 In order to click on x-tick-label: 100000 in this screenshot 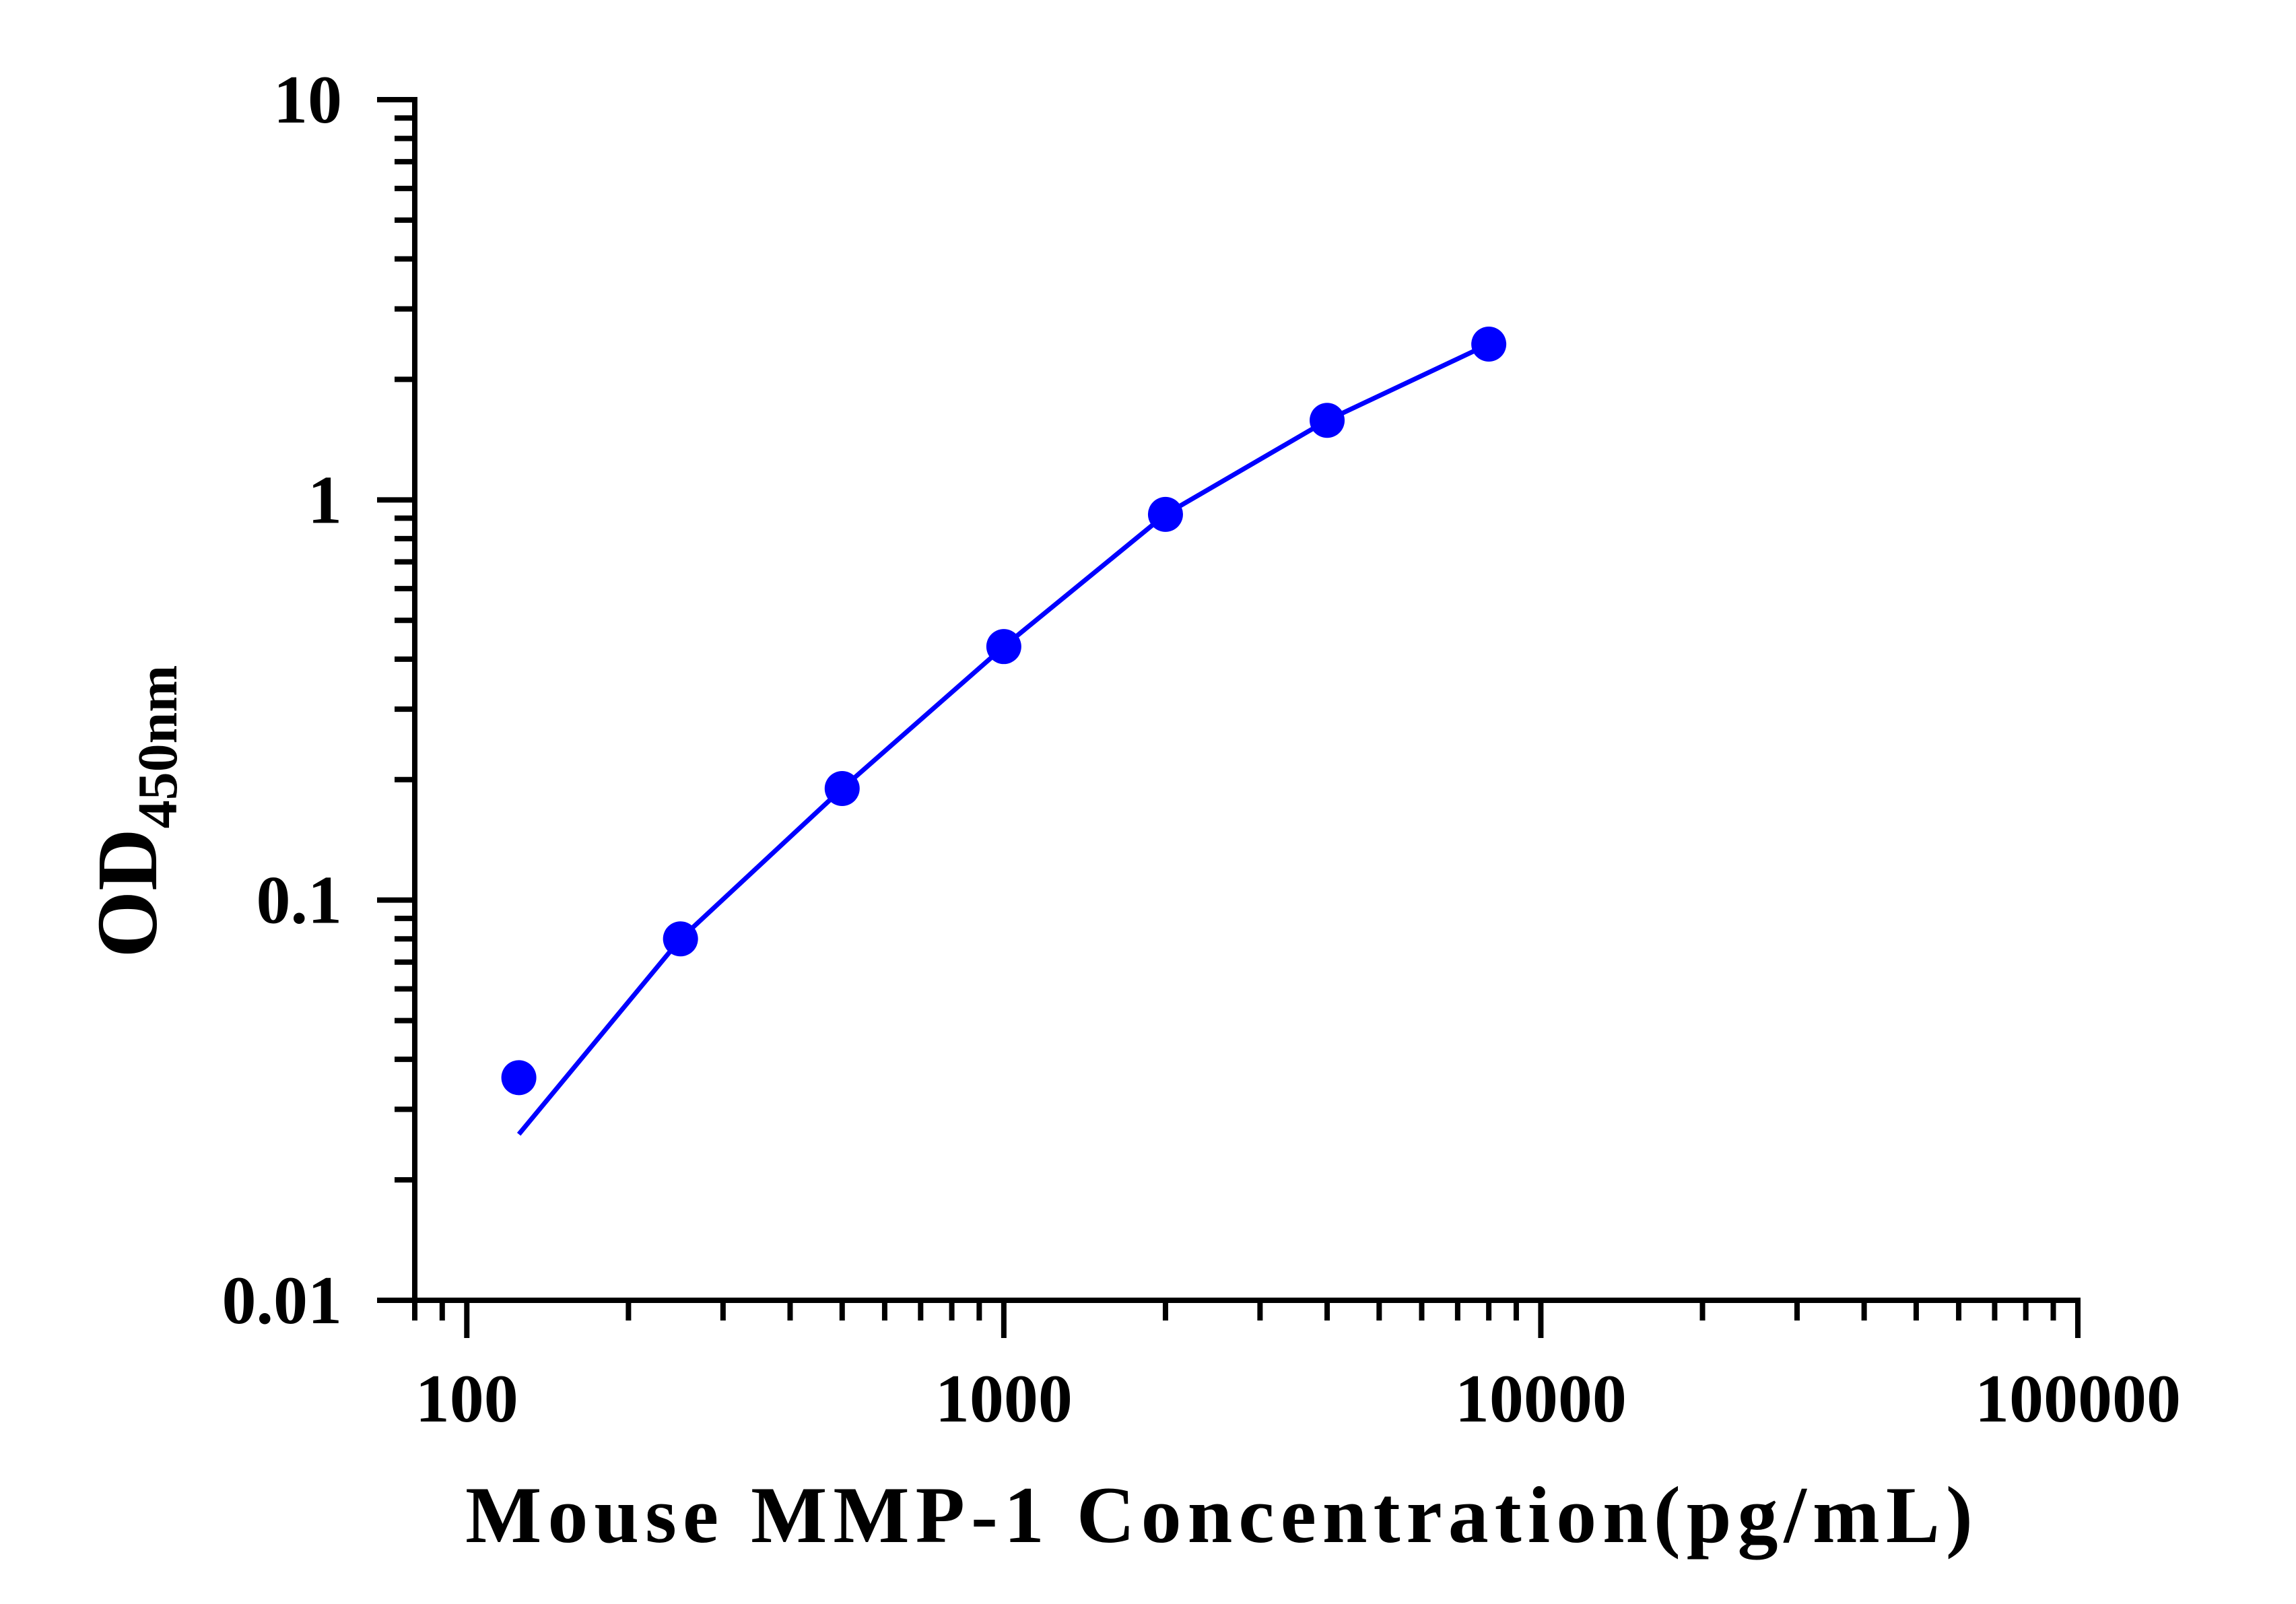, I will do `click(2078, 1399)`.